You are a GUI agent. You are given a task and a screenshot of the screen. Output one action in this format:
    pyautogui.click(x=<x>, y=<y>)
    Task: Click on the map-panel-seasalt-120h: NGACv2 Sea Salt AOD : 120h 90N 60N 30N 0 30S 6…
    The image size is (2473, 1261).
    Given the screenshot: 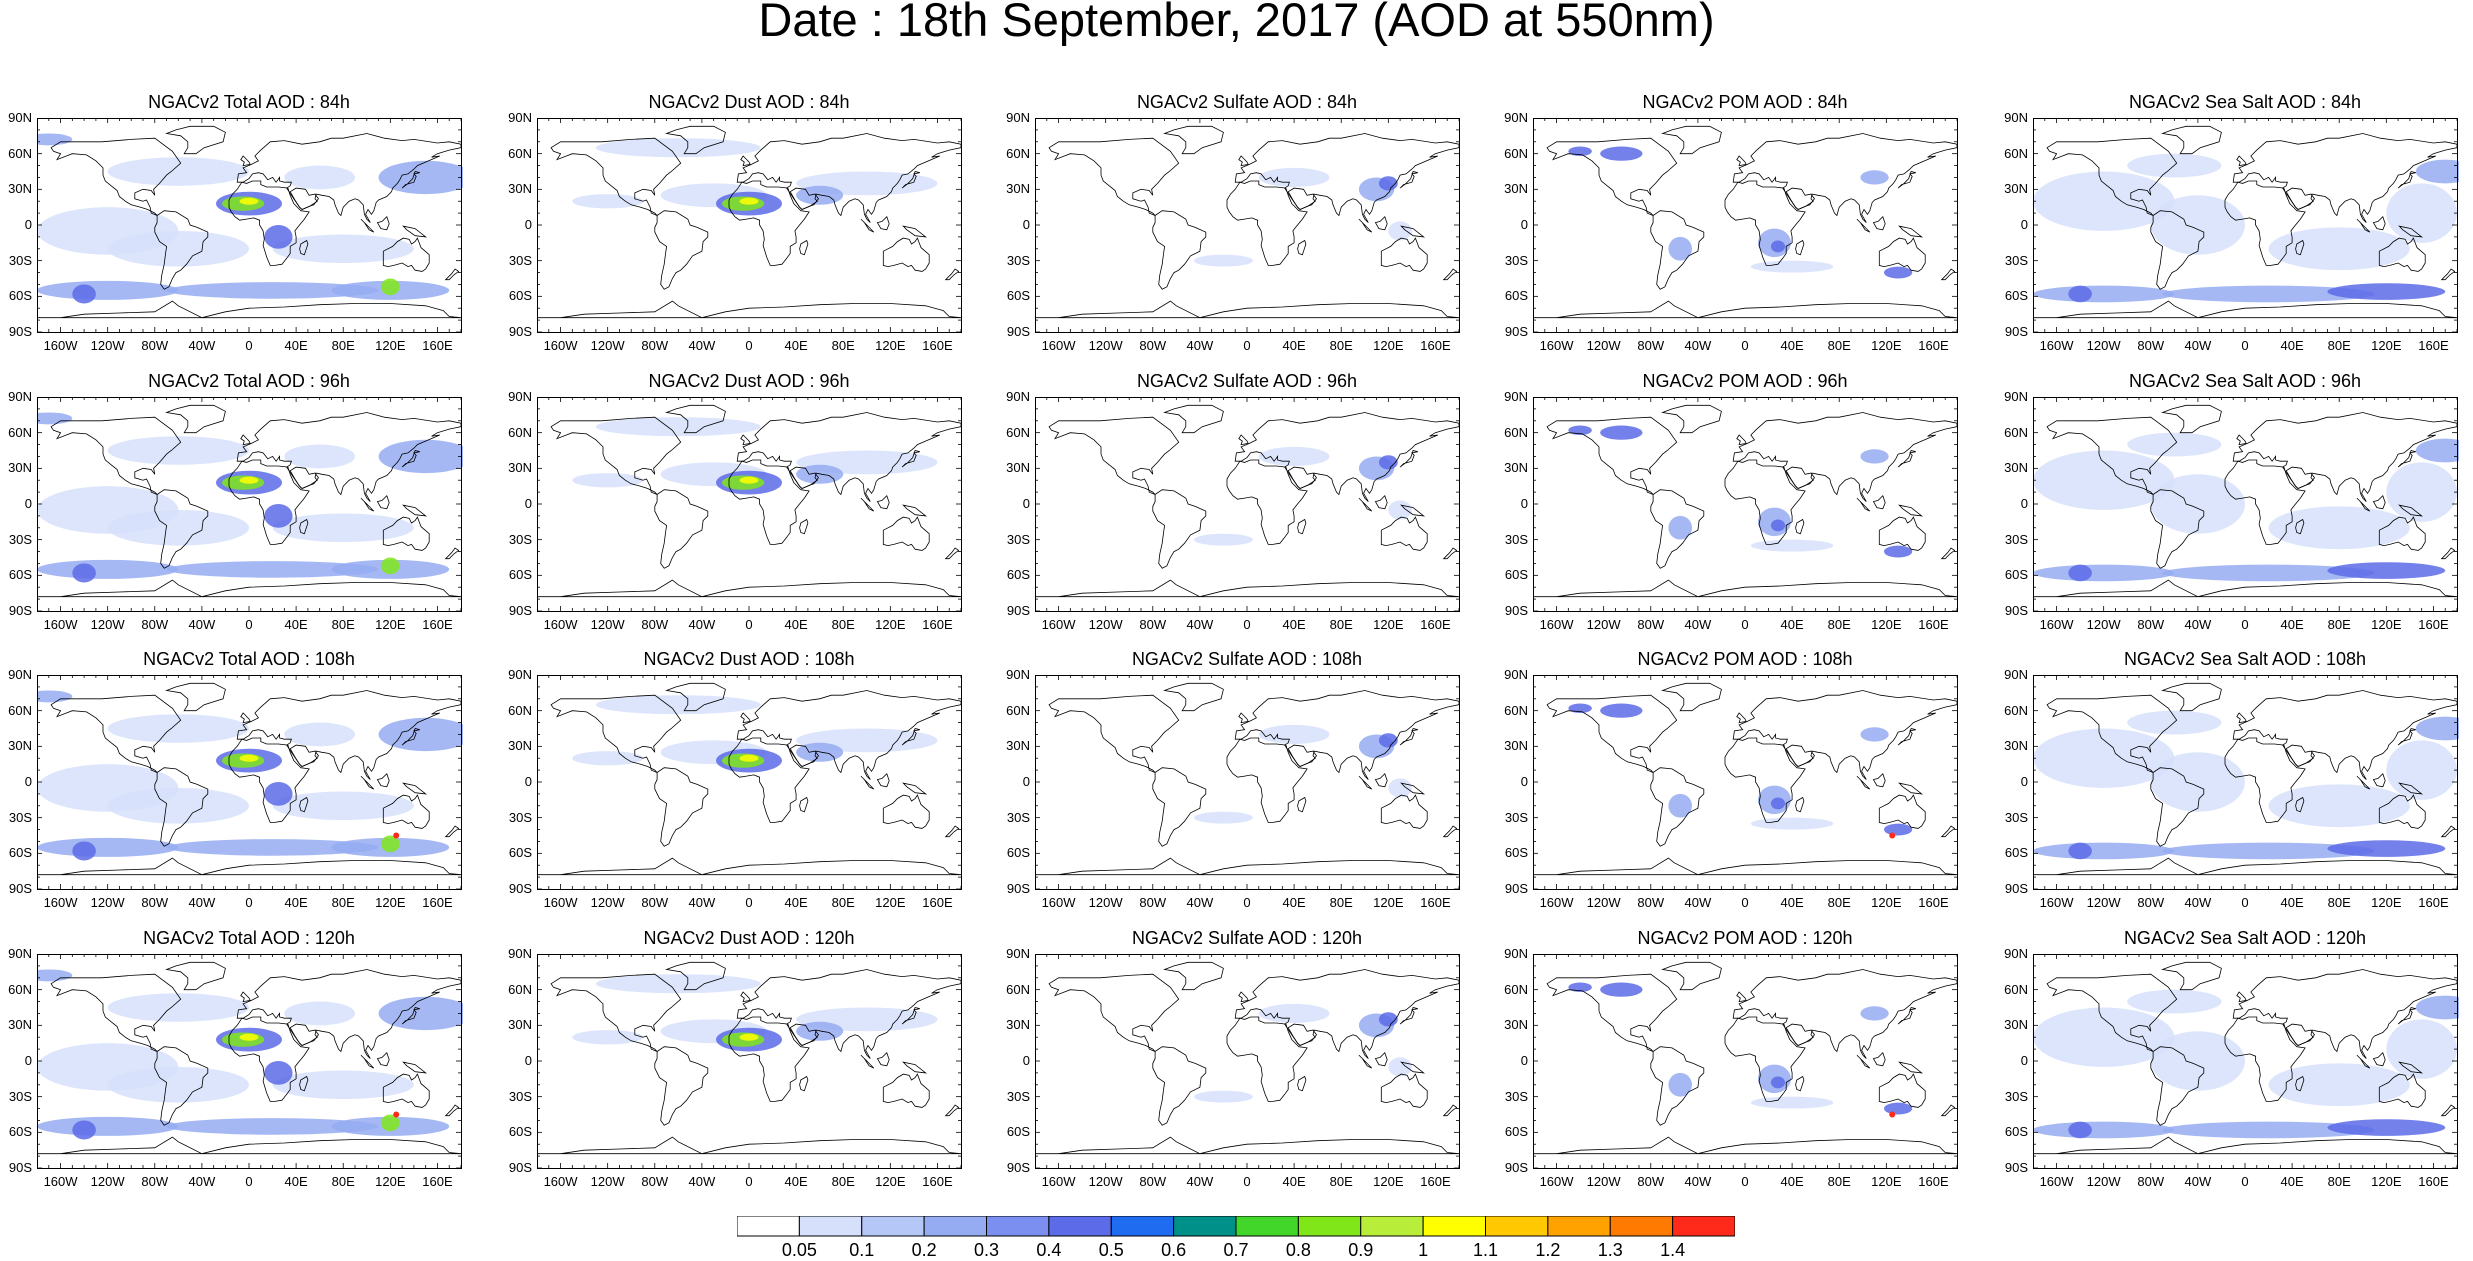 What is the action you would take?
    pyautogui.click(x=2234, y=1064)
    